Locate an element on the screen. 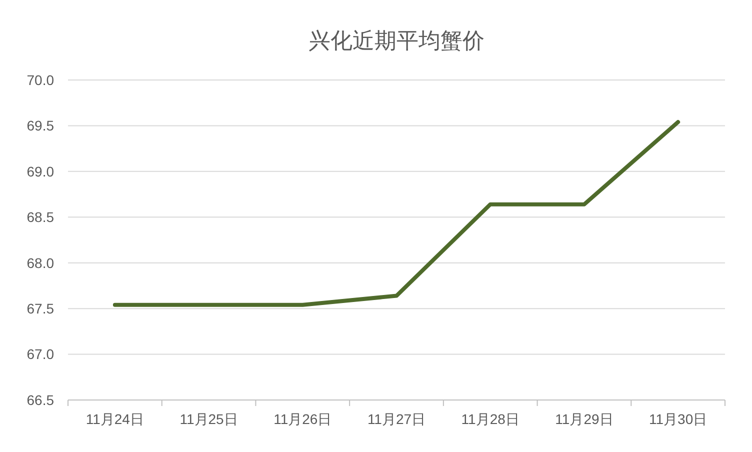  y-tick-label: 69.5 is located at coordinates (40, 126).